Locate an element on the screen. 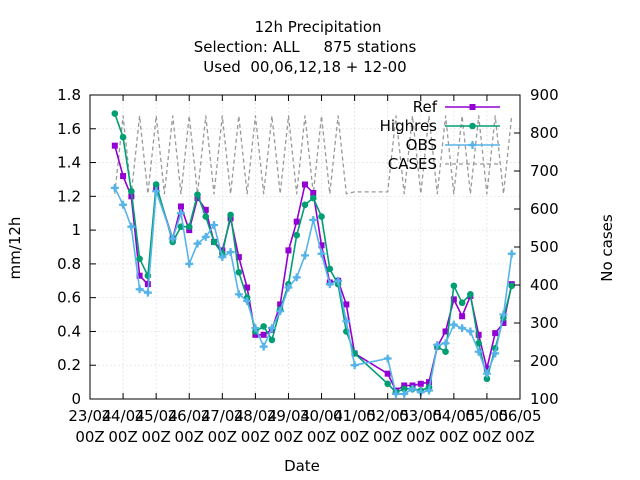 The image size is (640, 480). y2-tick-label: 100 is located at coordinates (544, 399).